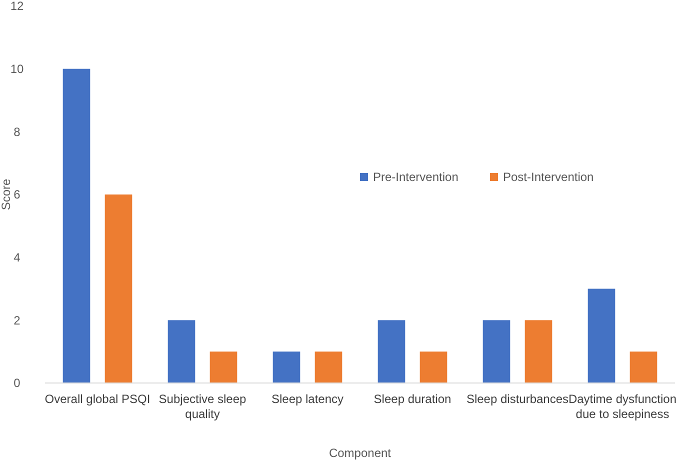 Image resolution: width=685 pixels, height=465 pixels. Describe the element at coordinates (517, 399) in the screenshot. I see `x-tick-label: Sleep disturbances` at that location.